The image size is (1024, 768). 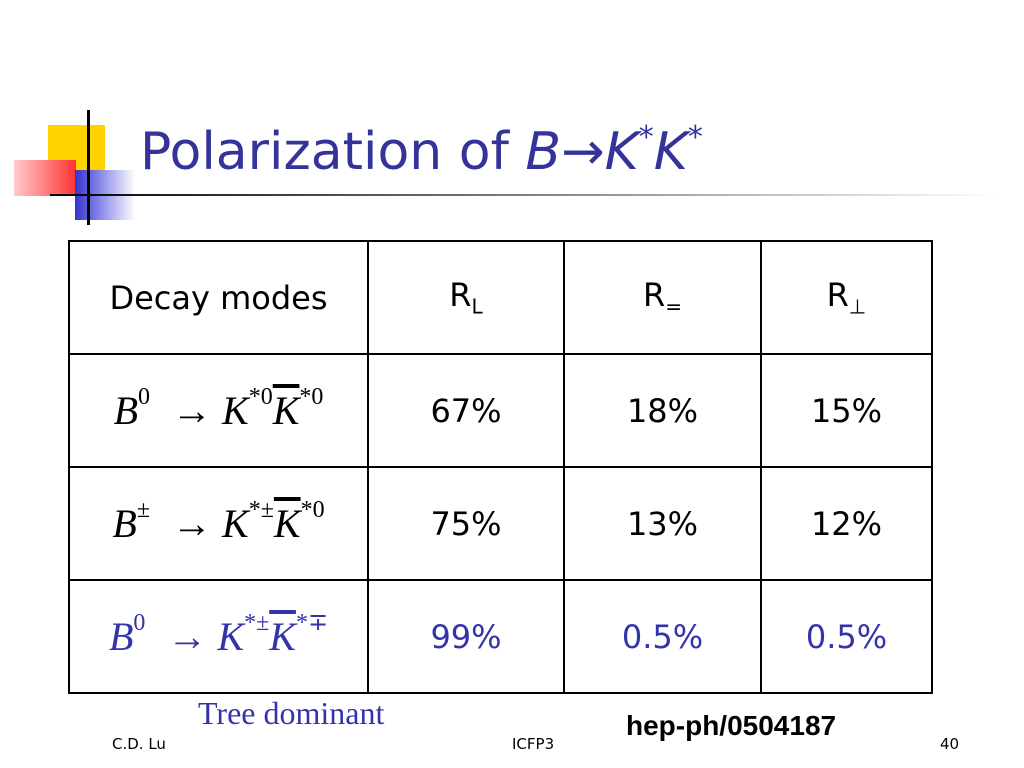 What do you see at coordinates (525, 195) in the screenshot?
I see `title-rule` at bounding box center [525, 195].